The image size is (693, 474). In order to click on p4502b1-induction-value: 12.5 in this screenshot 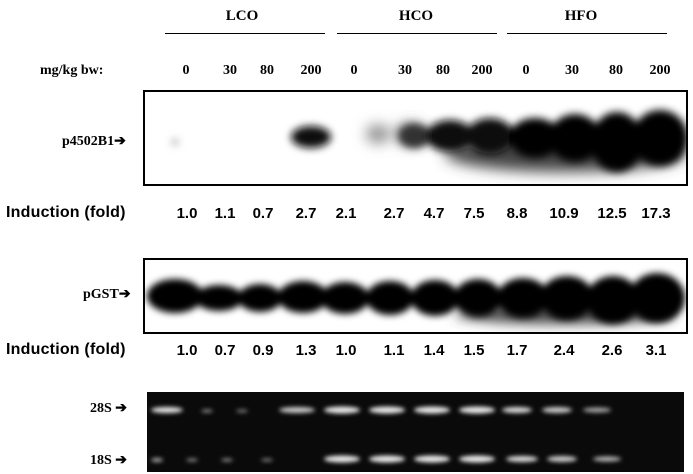, I will do `click(612, 213)`.